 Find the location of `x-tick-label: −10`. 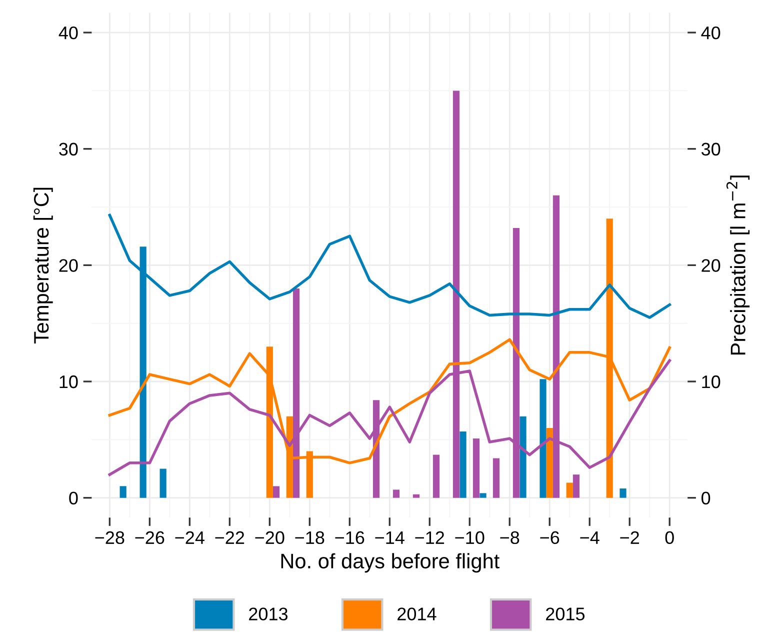

x-tick-label: −10 is located at coordinates (469, 537).